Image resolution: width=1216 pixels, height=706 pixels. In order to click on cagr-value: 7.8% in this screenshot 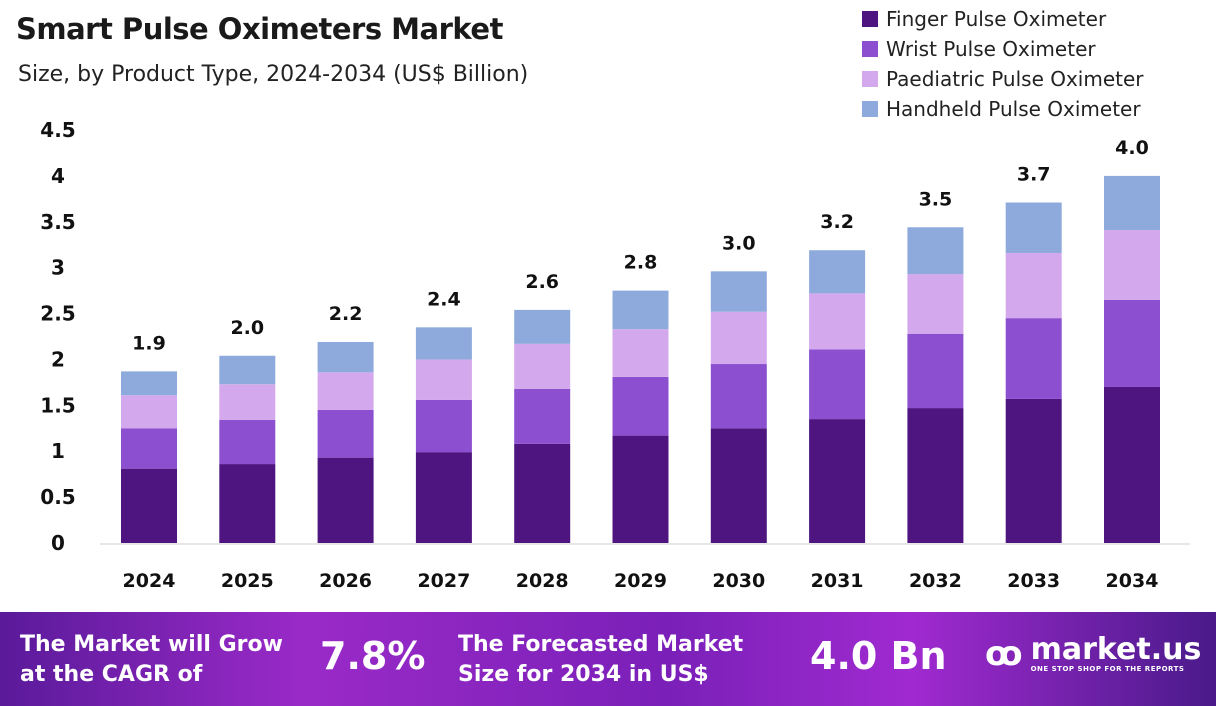, I will do `click(373, 656)`.